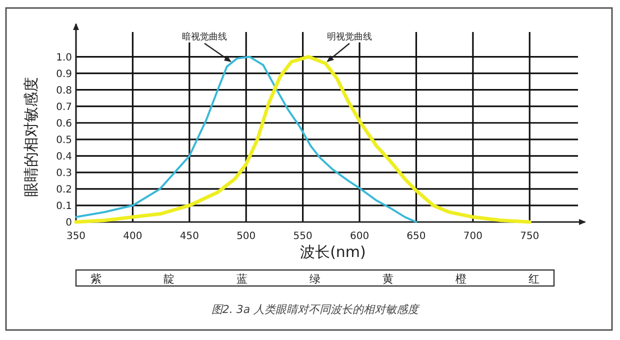 Image resolution: width=620 pixels, height=340 pixels. What do you see at coordinates (242, 279) in the screenshot?
I see `text: 蓝` at bounding box center [242, 279].